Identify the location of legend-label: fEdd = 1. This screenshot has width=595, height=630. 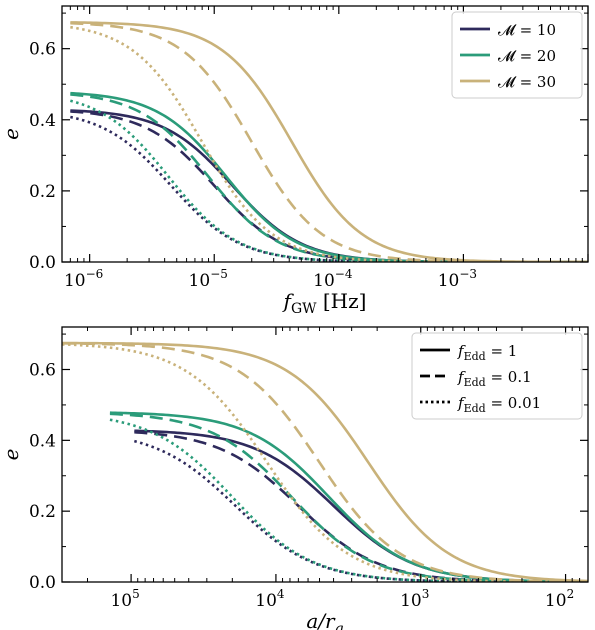
(487, 352).